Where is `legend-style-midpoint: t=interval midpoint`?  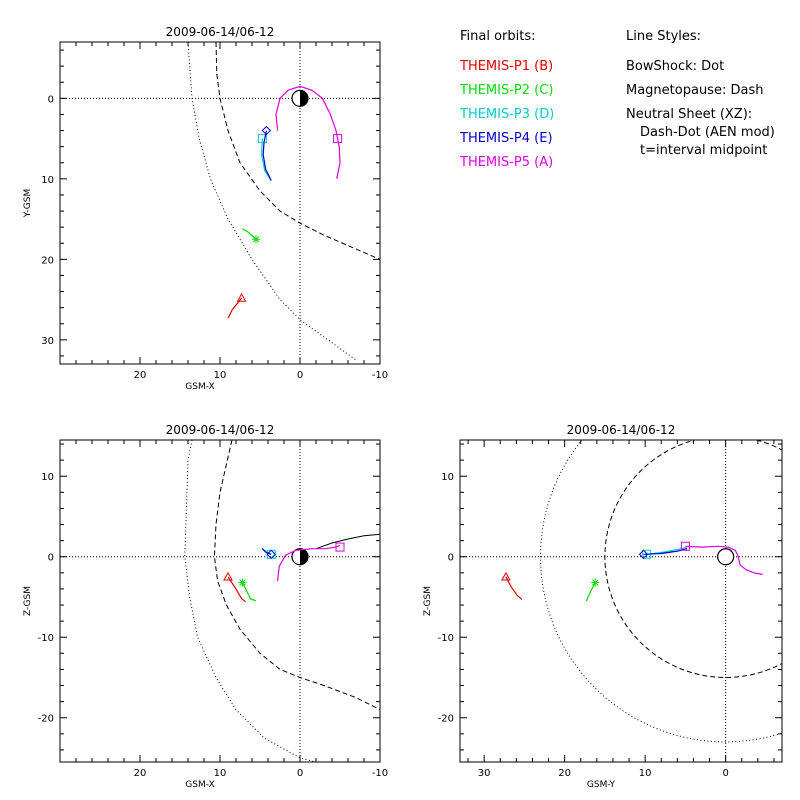 legend-style-midpoint: t=interval midpoint is located at coordinates (703, 150).